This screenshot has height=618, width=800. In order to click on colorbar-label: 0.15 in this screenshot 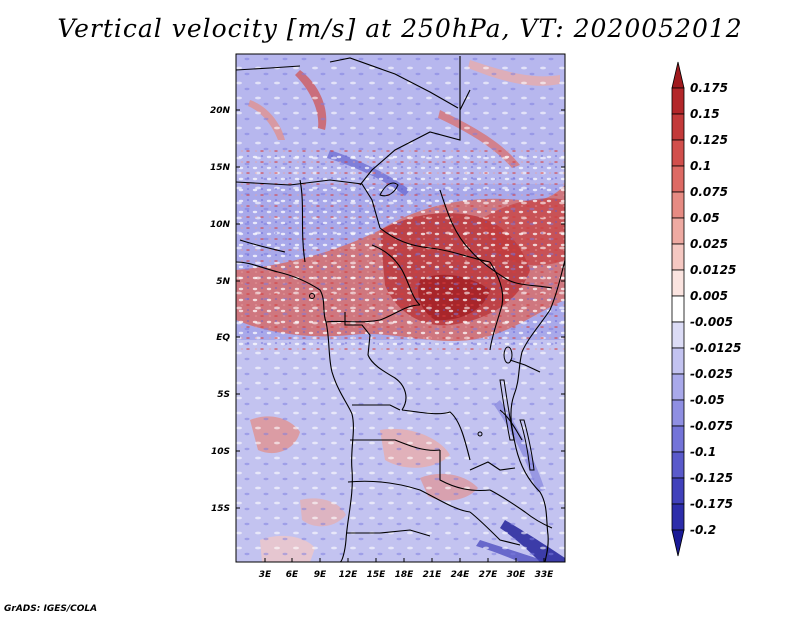, I will do `click(705, 114)`.